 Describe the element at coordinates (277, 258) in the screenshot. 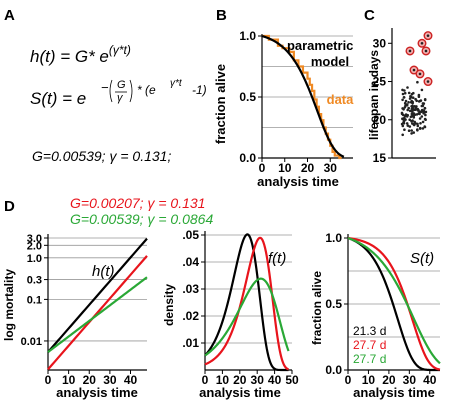

I see `density-title: f(t)` at that location.